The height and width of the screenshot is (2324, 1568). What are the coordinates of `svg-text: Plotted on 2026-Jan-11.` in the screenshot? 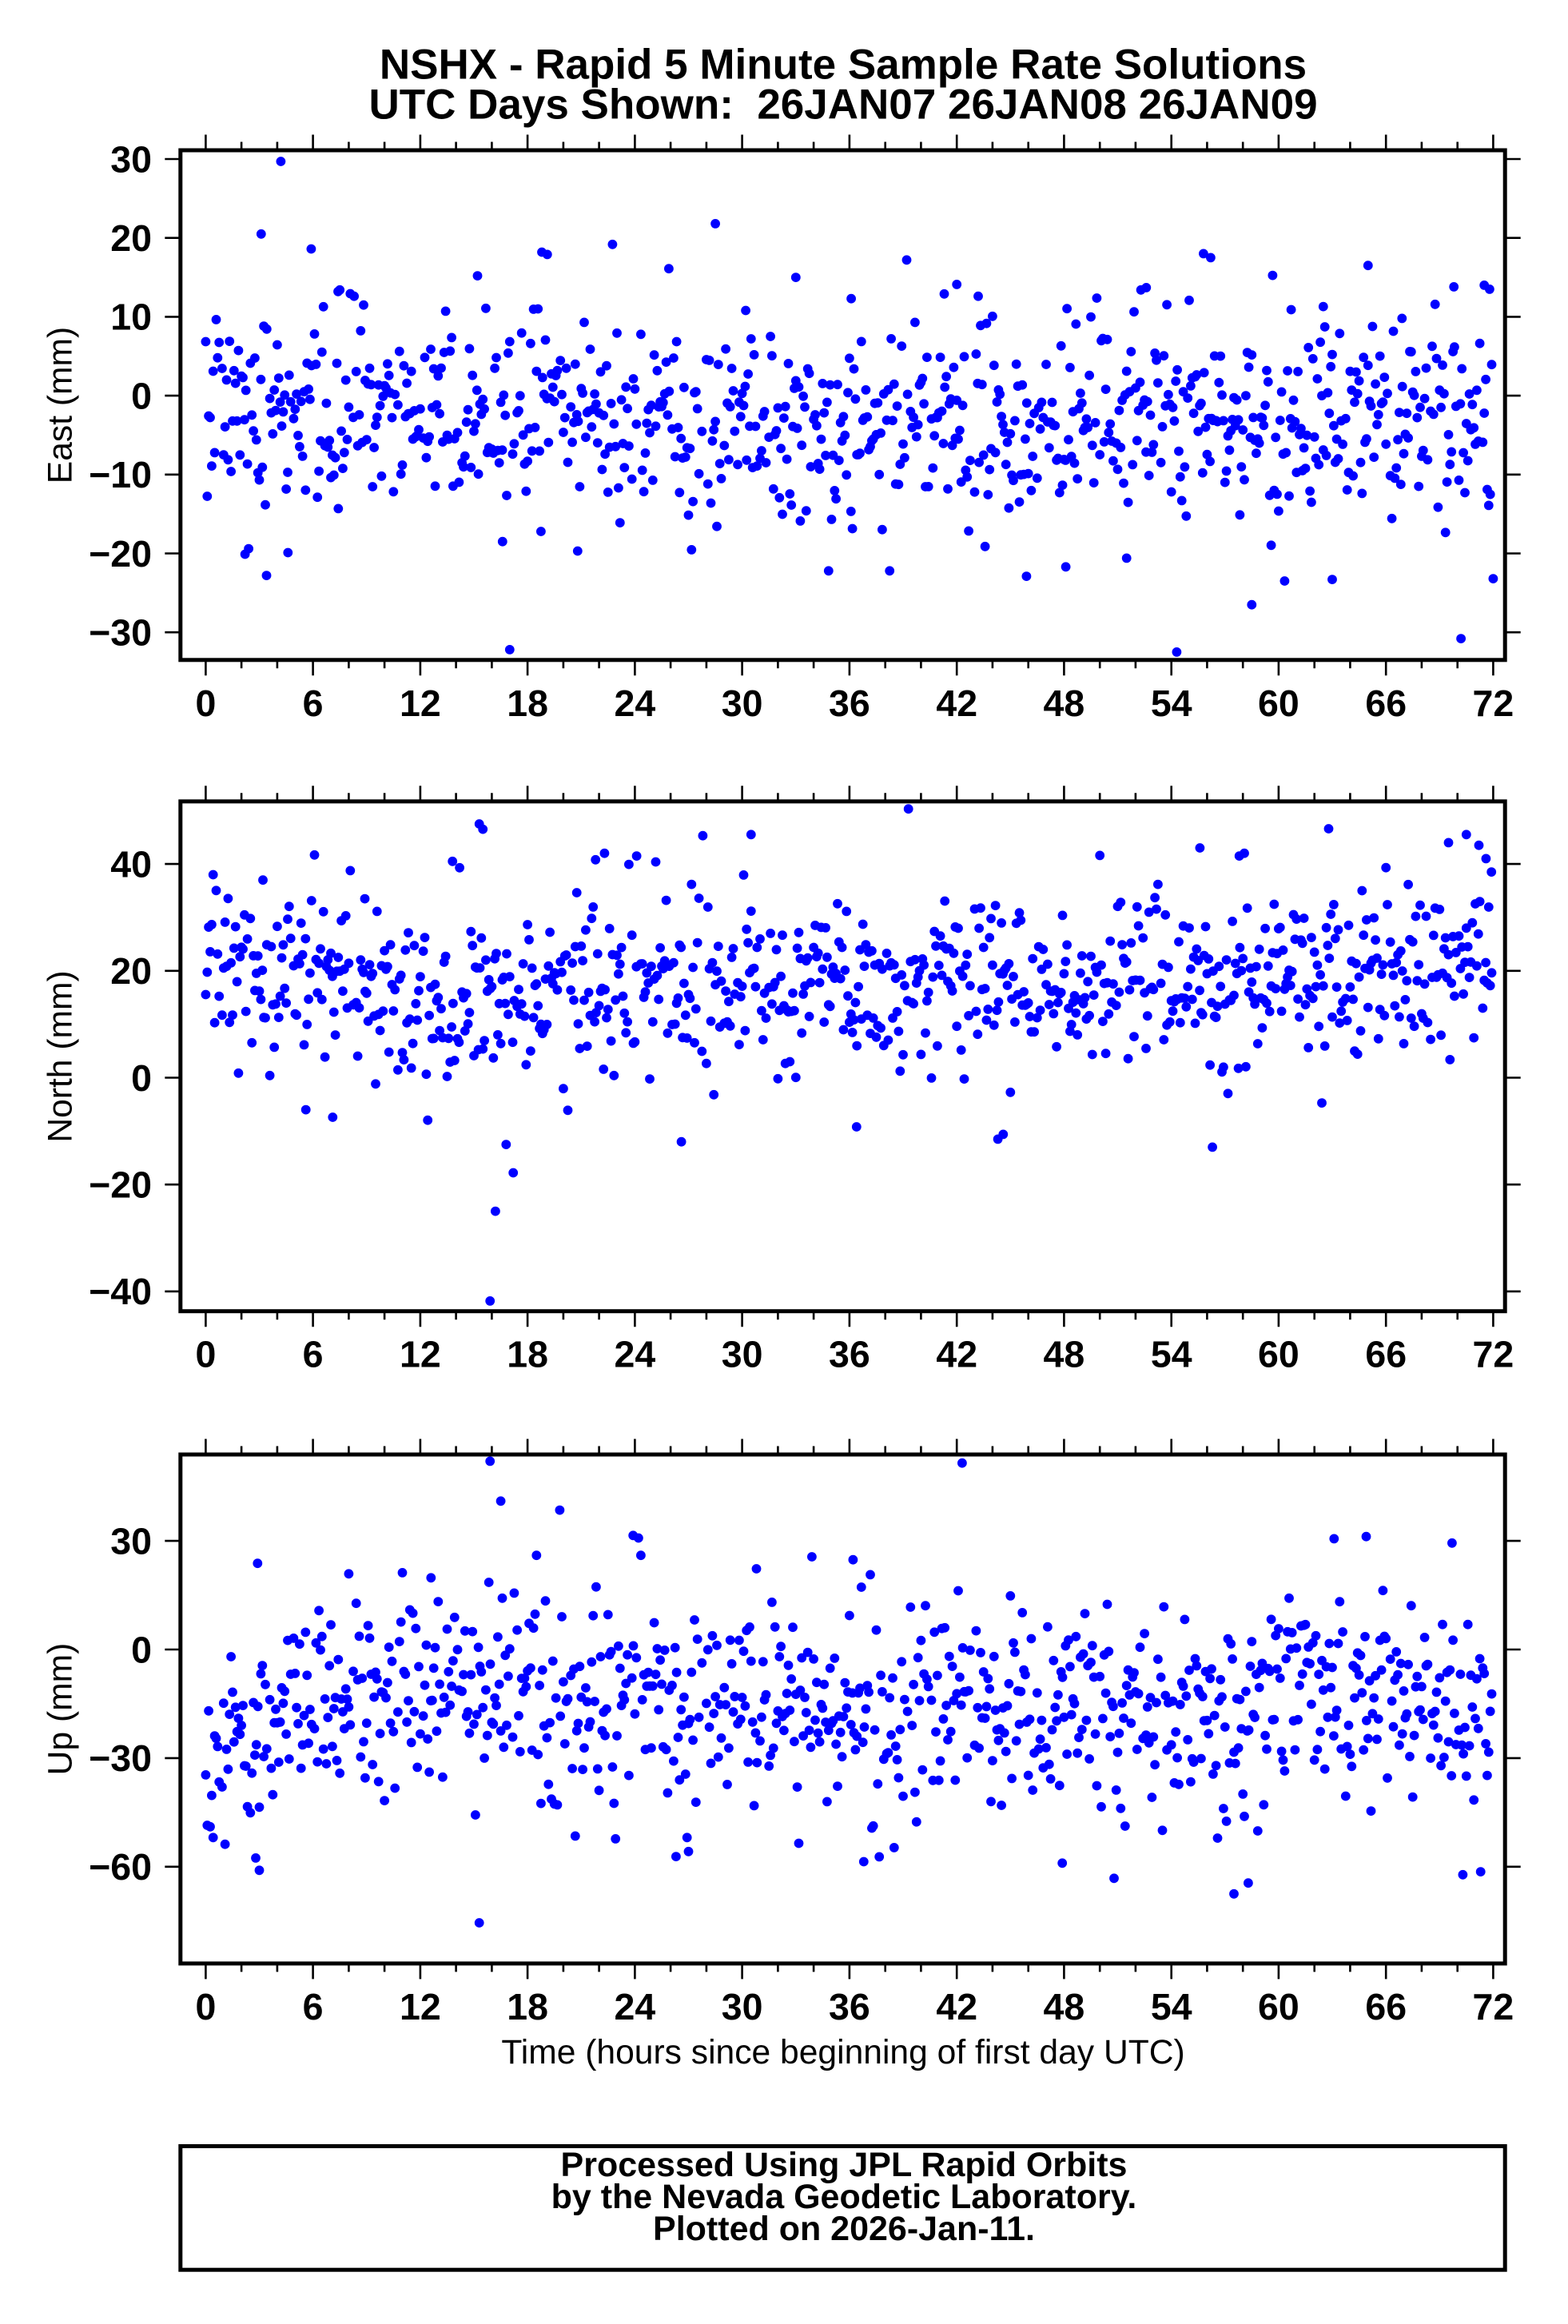 It's located at (844, 2229).